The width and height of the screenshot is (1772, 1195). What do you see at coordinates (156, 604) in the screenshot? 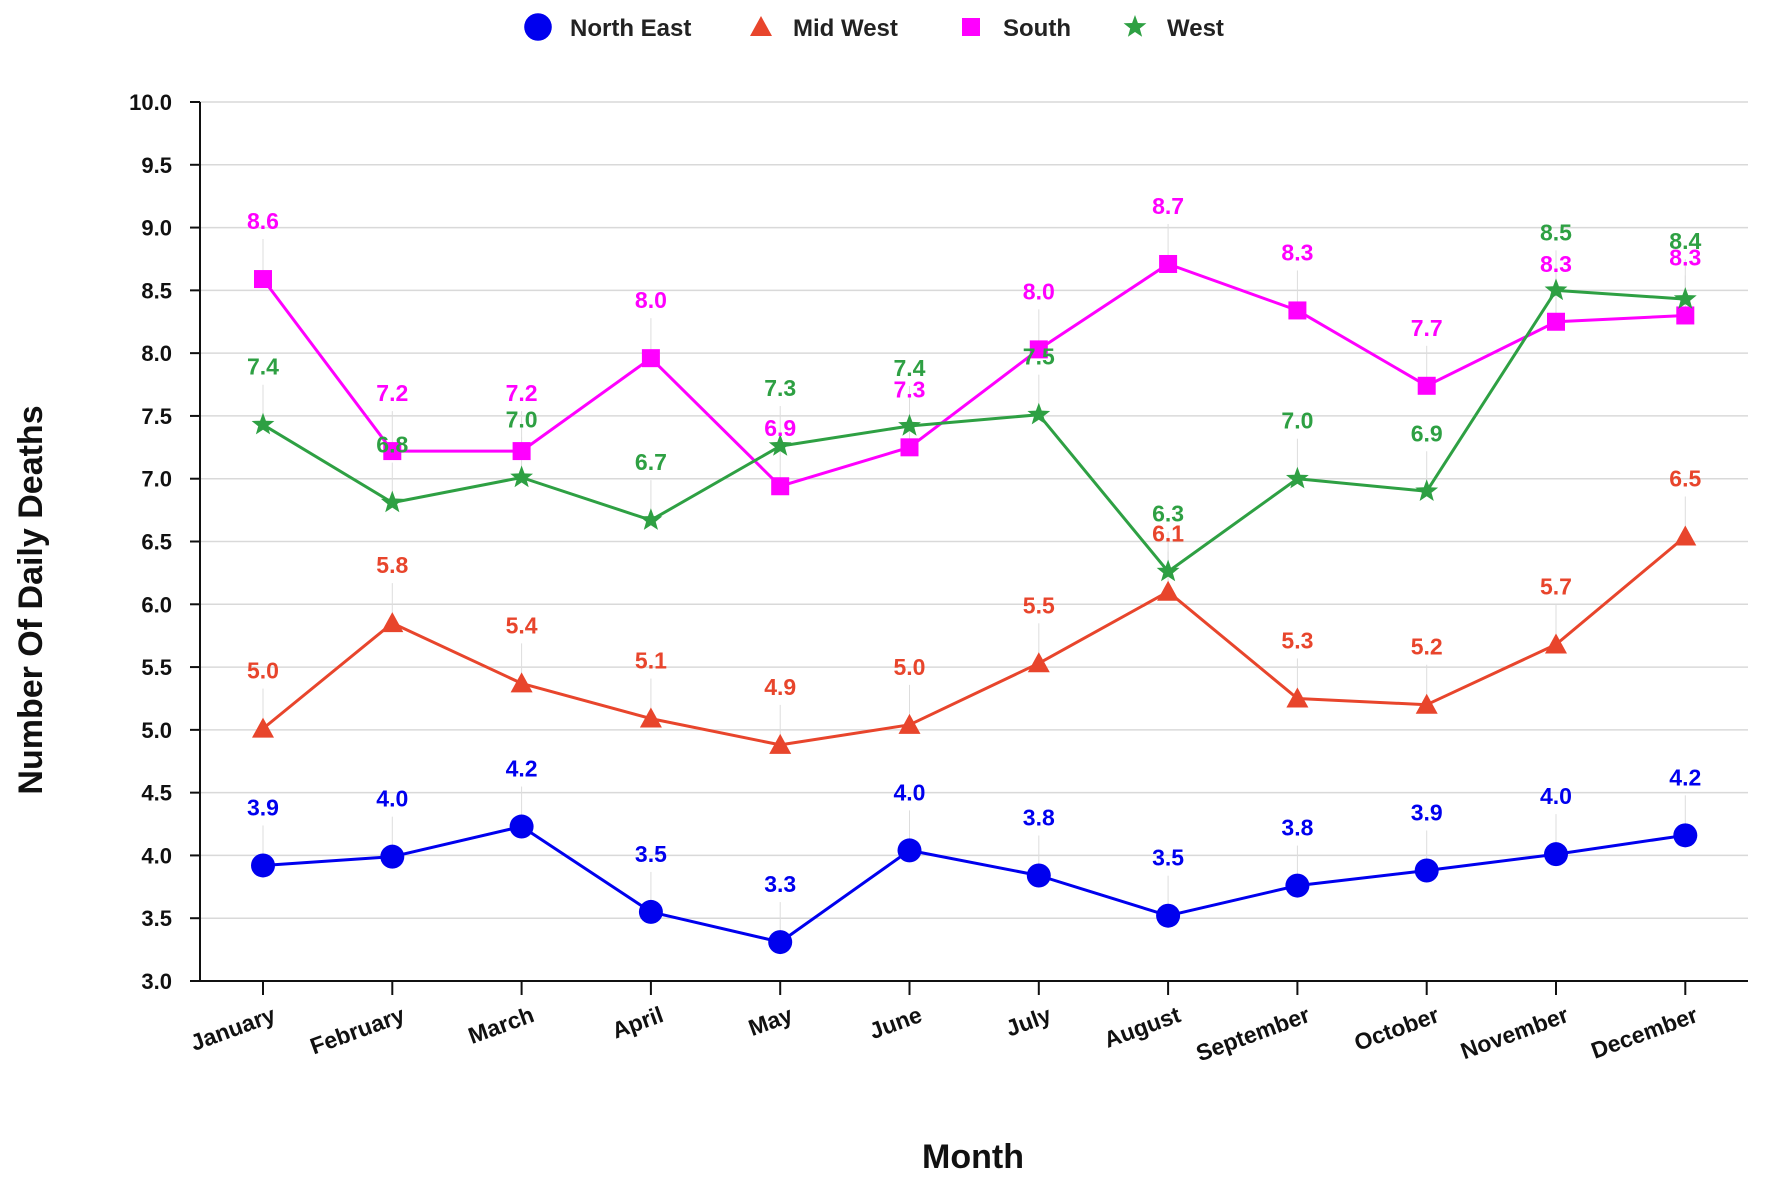
I see `y-tick-label: 6.0` at bounding box center [156, 604].